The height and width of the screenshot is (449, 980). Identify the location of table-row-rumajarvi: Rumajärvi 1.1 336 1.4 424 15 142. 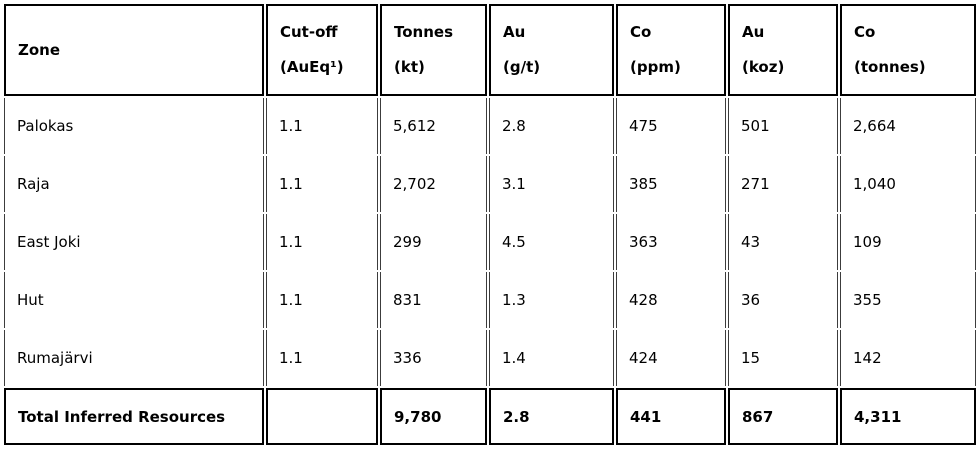
(490, 358).